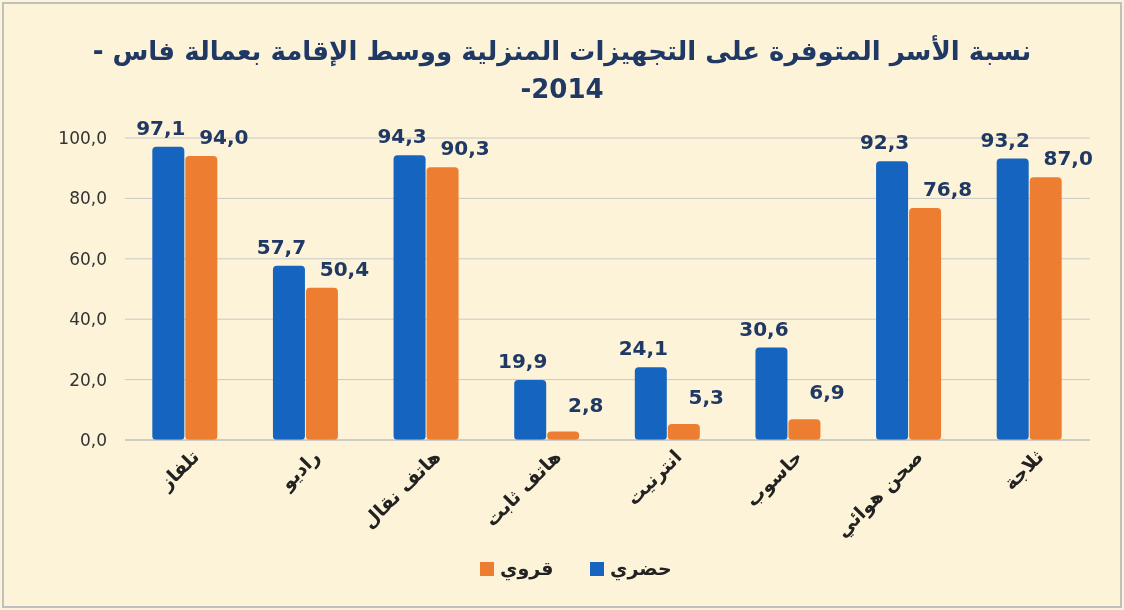  What do you see at coordinates (88, 379) in the screenshot?
I see `y-tick-label: 20,0` at bounding box center [88, 379].